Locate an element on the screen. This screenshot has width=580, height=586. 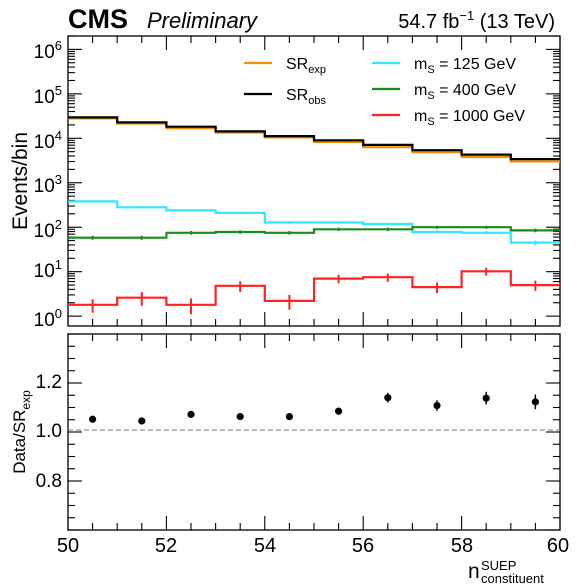
x-axis-label-sup: SUEP is located at coordinates (498, 565).